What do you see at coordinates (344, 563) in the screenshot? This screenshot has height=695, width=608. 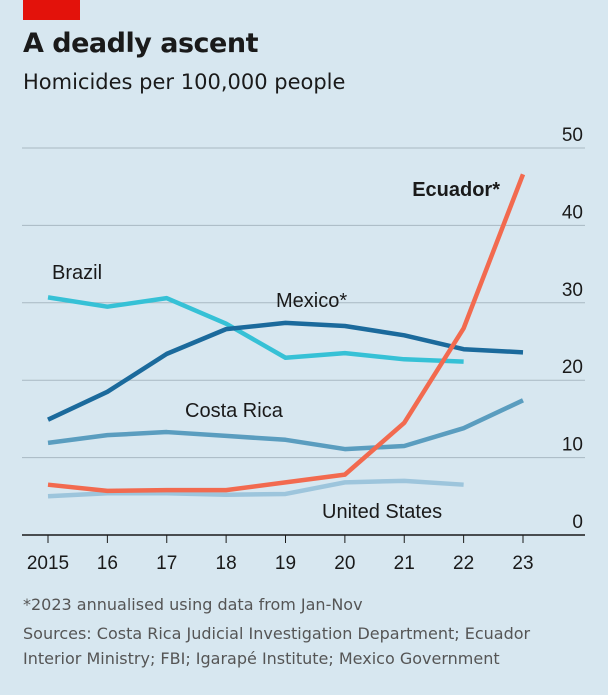 I see `x-tick-label: 20` at bounding box center [344, 563].